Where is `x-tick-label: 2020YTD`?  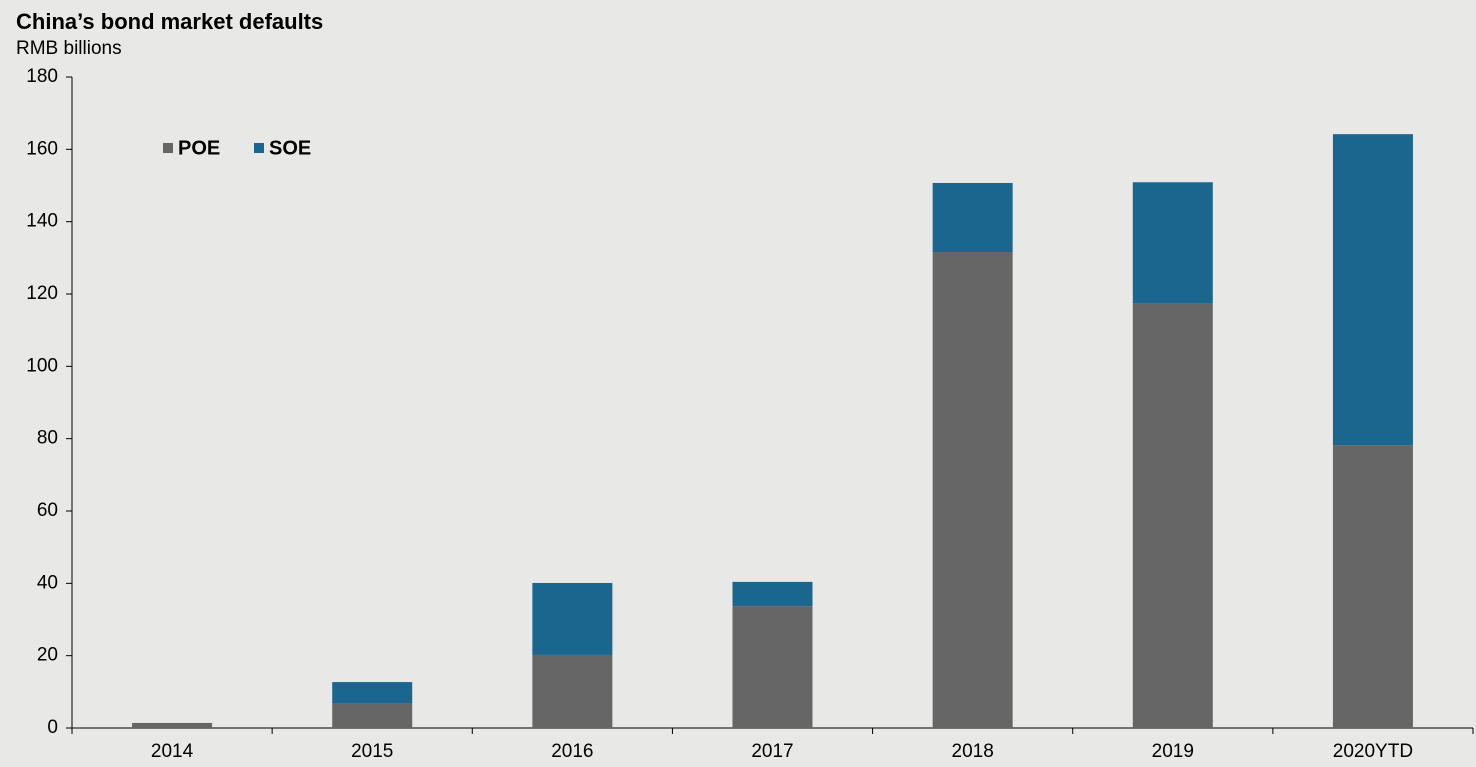 x-tick-label: 2020YTD is located at coordinates (1373, 751).